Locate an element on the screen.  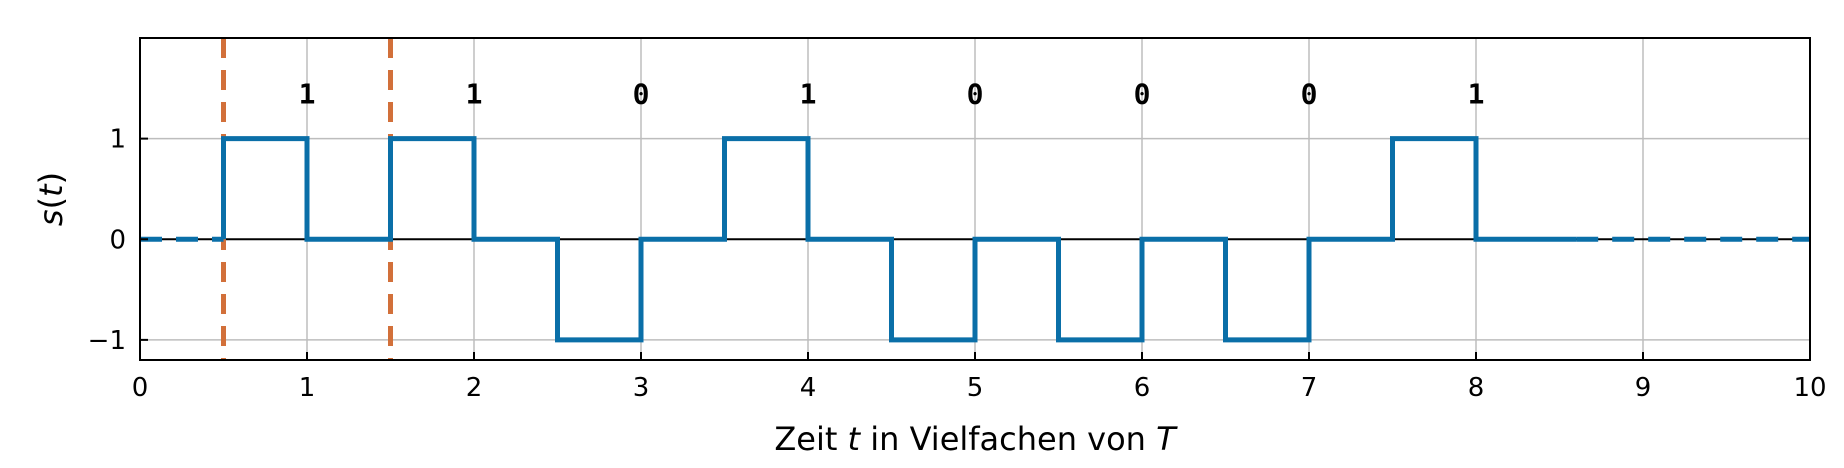
x-axis-label-part: in Vielfachen von is located at coordinates (1008, 439).